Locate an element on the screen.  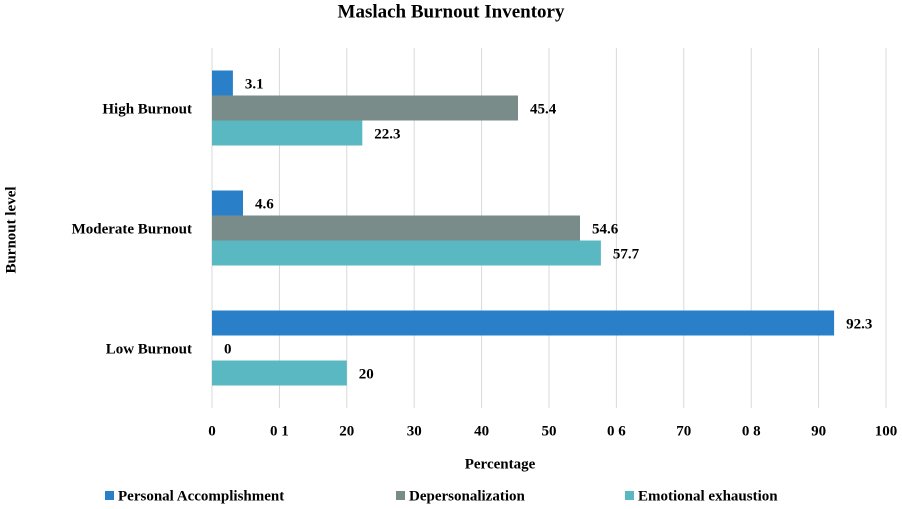
legend-label: Depersonalization is located at coordinates (467, 496).